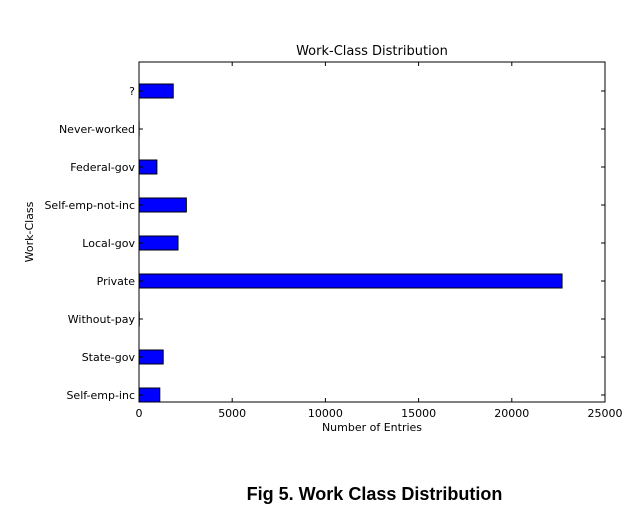 The width and height of the screenshot is (639, 519). I want to click on y-tick-label: State-gov, so click(109, 357).